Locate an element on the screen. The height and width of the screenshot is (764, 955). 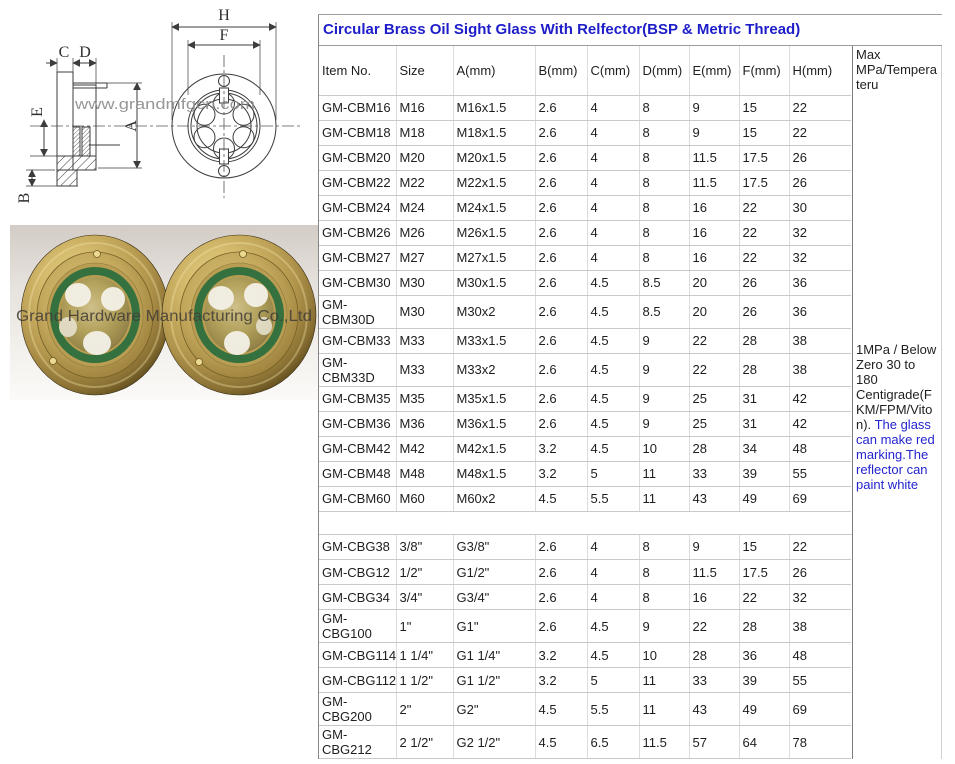
table-row: GM-CBM33 M33 M33x1.5 2.6 4.5 9 22 28 38 is located at coordinates (585, 341).